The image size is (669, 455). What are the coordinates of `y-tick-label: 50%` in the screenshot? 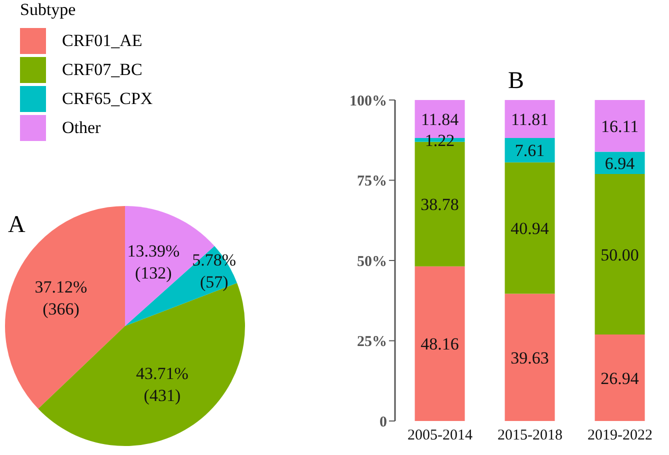 It's located at (372, 262).